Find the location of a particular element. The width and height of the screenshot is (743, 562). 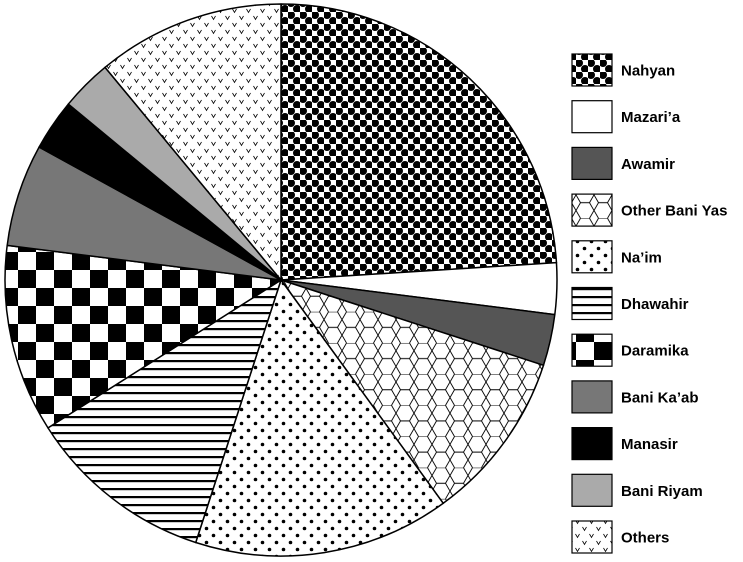

pie-slice-daramika is located at coordinates (143, 336).